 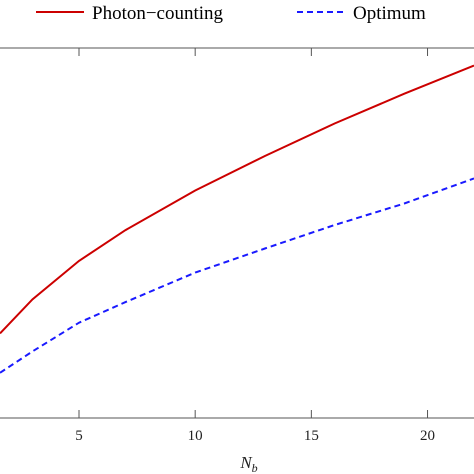 I want to click on legend-label-optimum: Optimum, so click(x=389, y=13).